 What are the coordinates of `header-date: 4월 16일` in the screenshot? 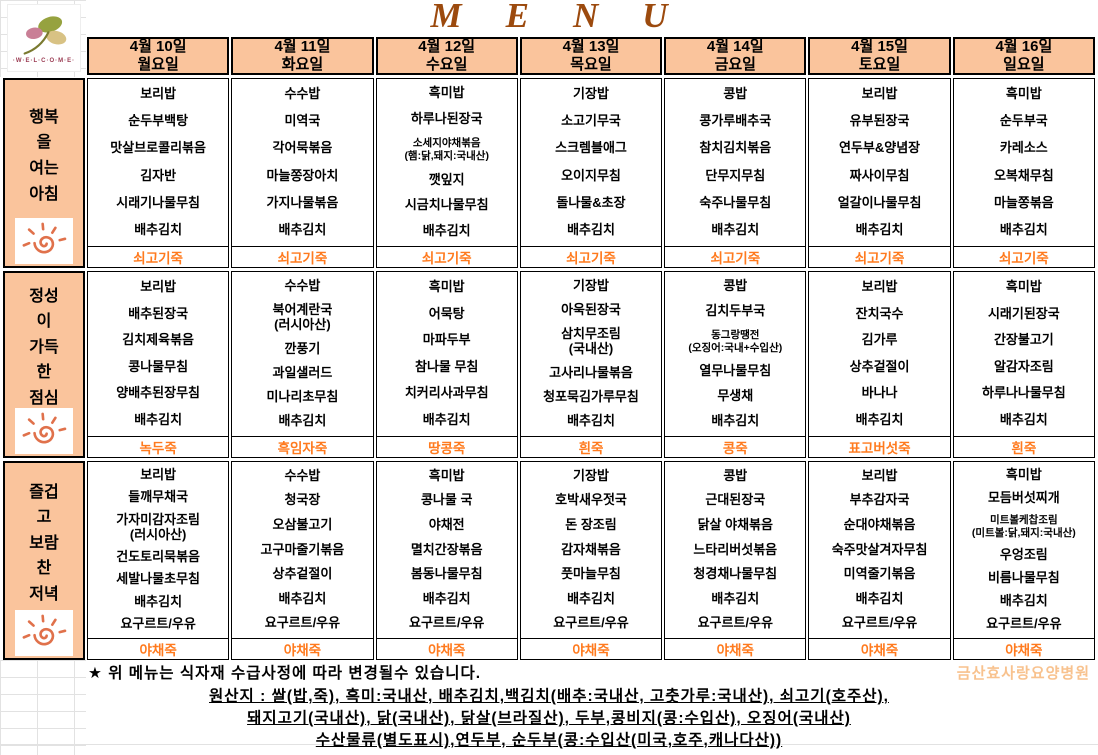 It's located at (1024, 46).